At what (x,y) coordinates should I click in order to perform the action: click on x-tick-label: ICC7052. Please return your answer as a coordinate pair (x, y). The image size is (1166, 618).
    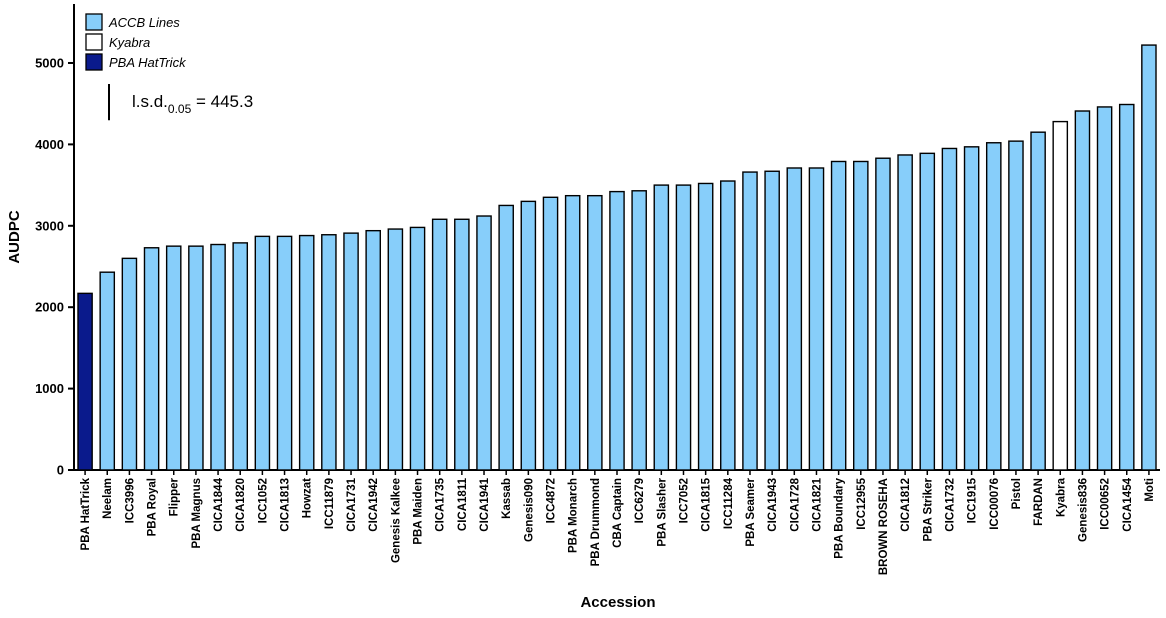
    Looking at the image, I should click on (684, 500).